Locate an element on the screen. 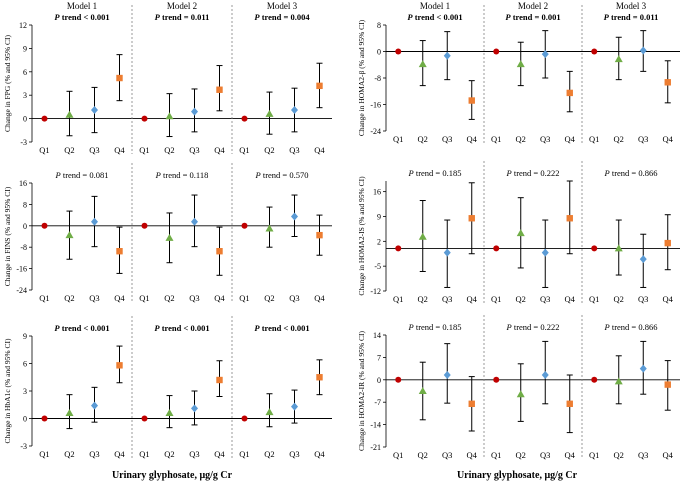 The width and height of the screenshot is (685, 487). p-trend-label: P trend = 0.570 is located at coordinates (282, 175).